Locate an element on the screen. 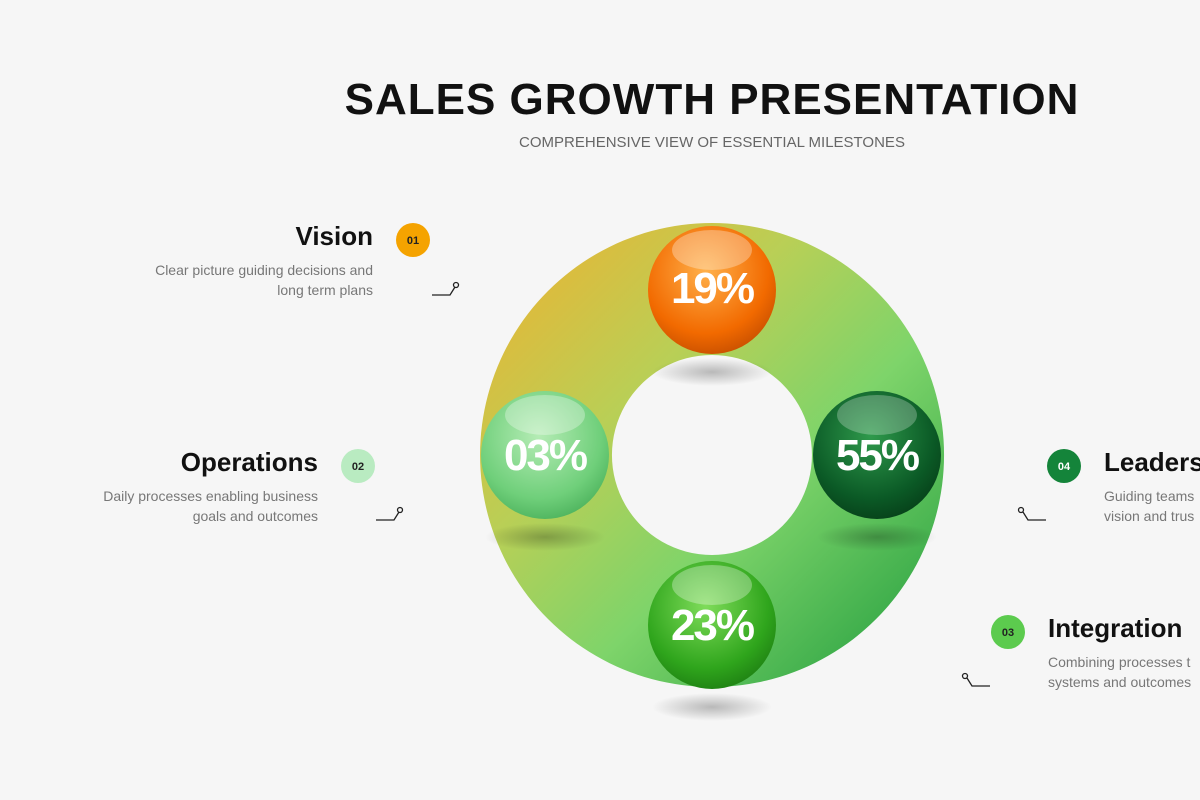 This screenshot has height=800, width=1200. sphere: 03% is located at coordinates (545, 471).